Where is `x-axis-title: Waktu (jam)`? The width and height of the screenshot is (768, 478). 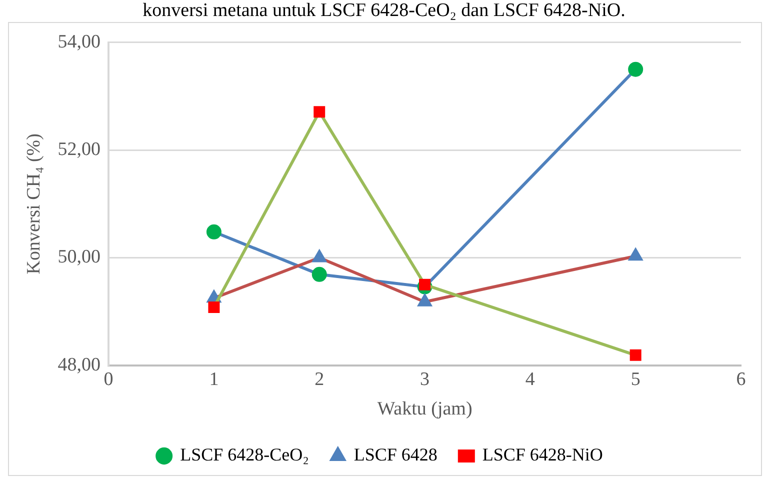 x-axis-title: Waktu (jam) is located at coordinates (424, 409).